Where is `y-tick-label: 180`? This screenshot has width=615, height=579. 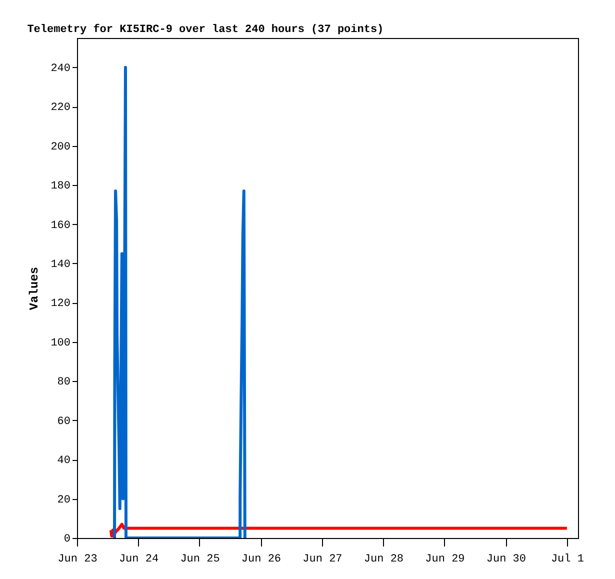
y-tick-label: 180 is located at coordinates (60, 186).